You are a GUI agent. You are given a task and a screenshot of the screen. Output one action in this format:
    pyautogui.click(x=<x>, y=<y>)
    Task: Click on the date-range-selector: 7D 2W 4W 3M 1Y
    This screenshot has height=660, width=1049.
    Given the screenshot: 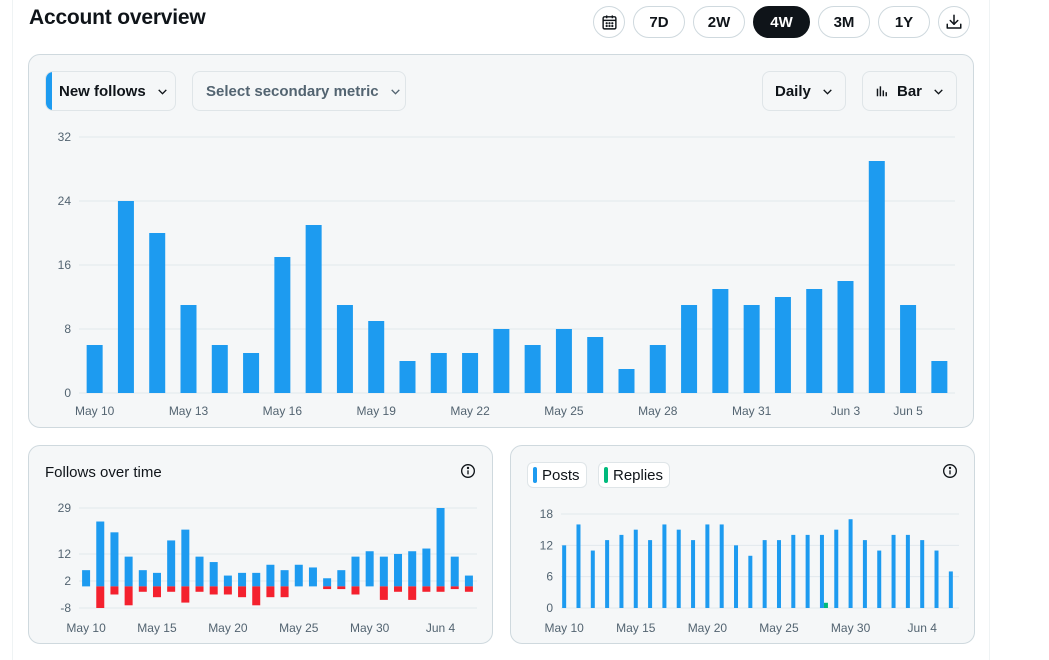 What is the action you would take?
    pyautogui.click(x=781, y=22)
    